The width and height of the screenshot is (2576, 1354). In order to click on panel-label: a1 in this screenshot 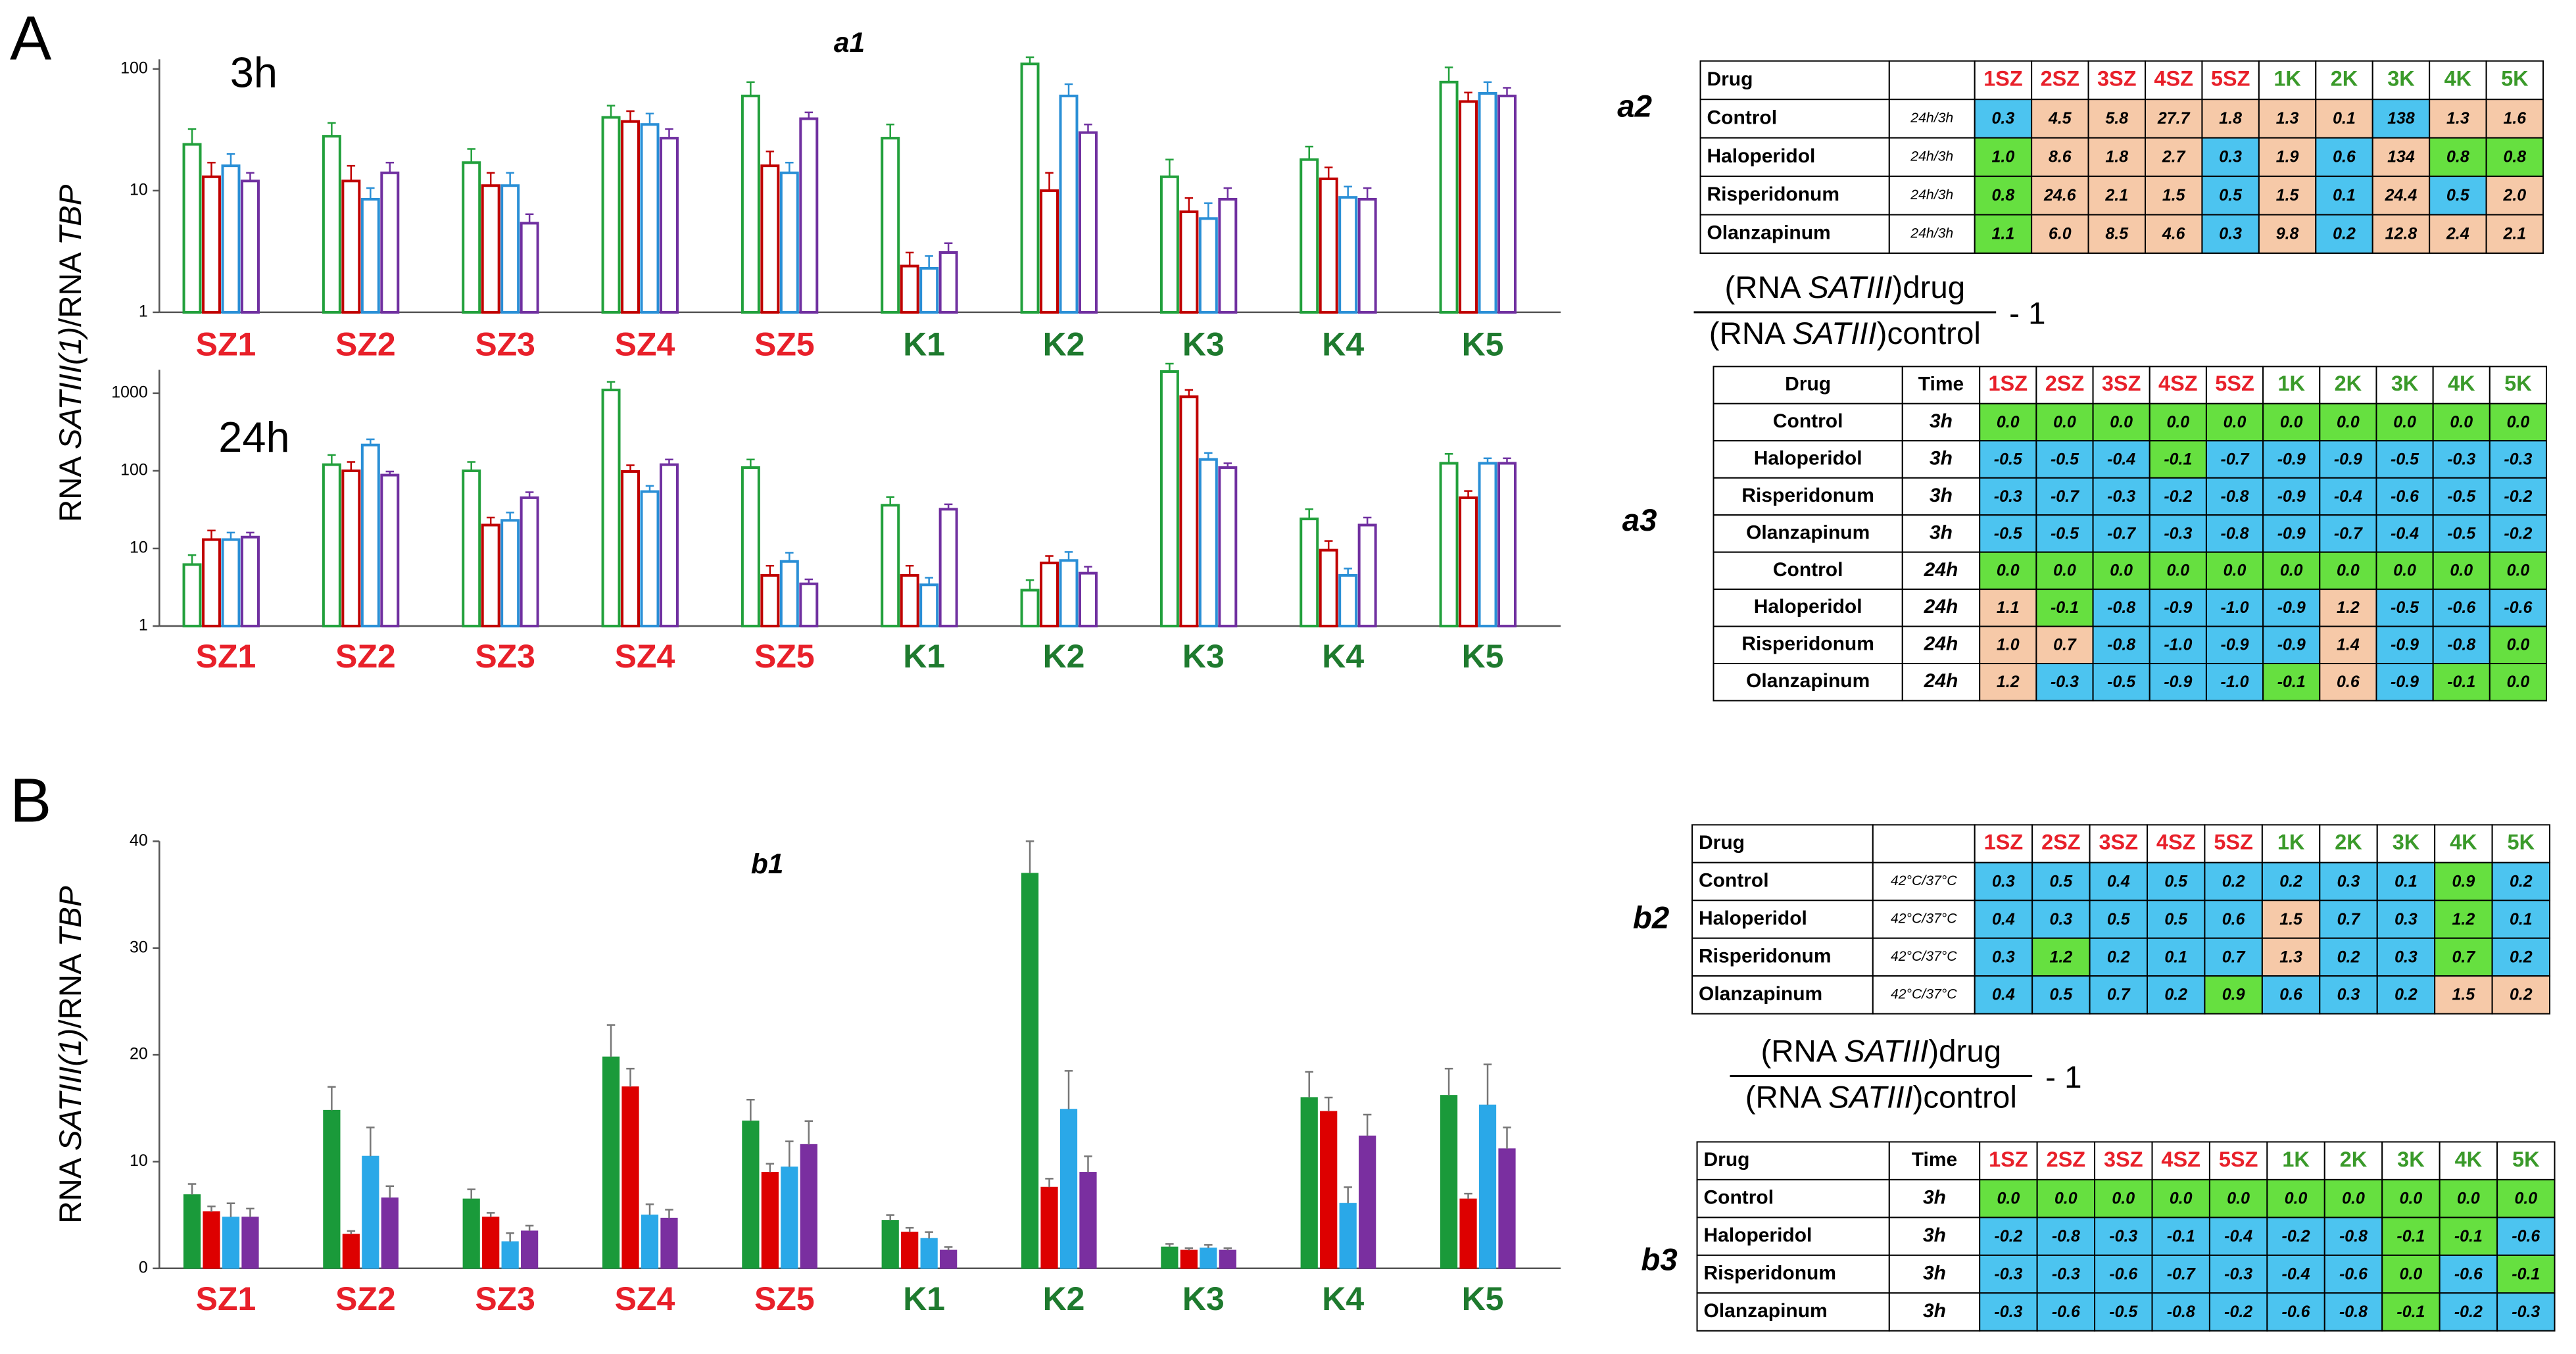, I will do `click(850, 42)`.